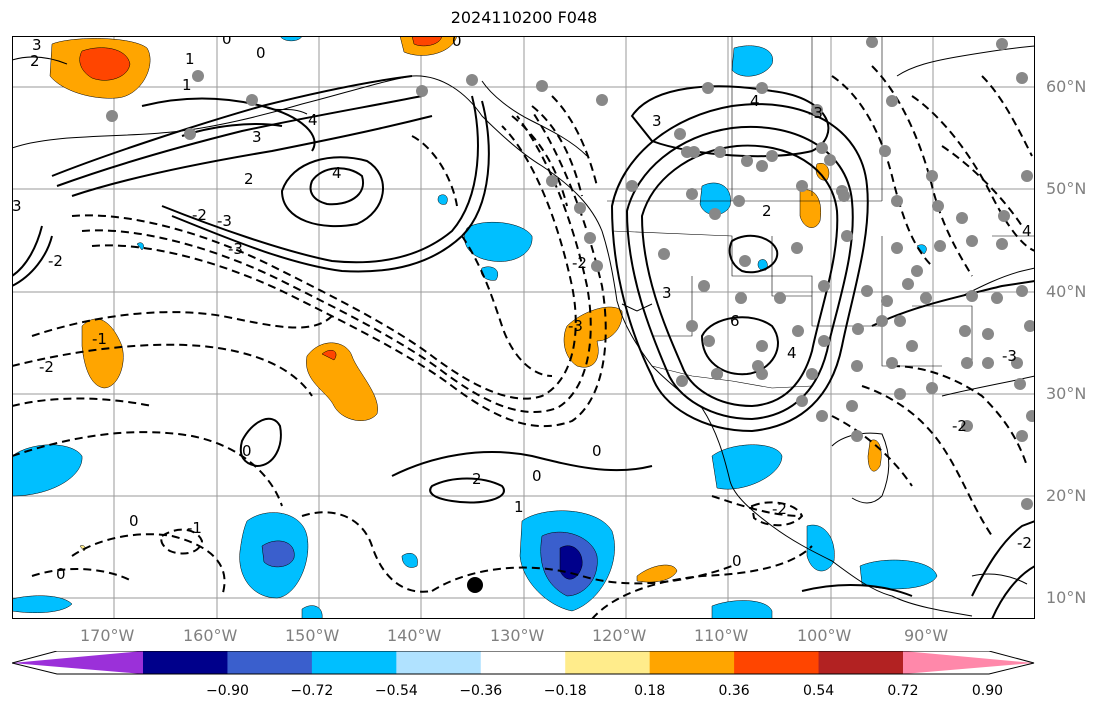 The width and height of the screenshot is (1105, 712). I want to click on map-title: 2024110200 F048, so click(524, 17).